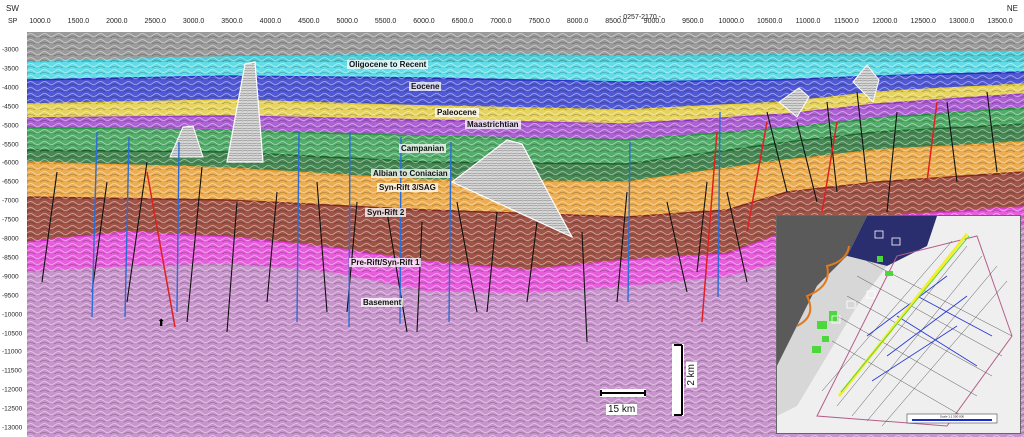 This screenshot has height=437, width=1024. What do you see at coordinates (12, 333) in the screenshot?
I see `depth-tick-label: -10500` at bounding box center [12, 333].